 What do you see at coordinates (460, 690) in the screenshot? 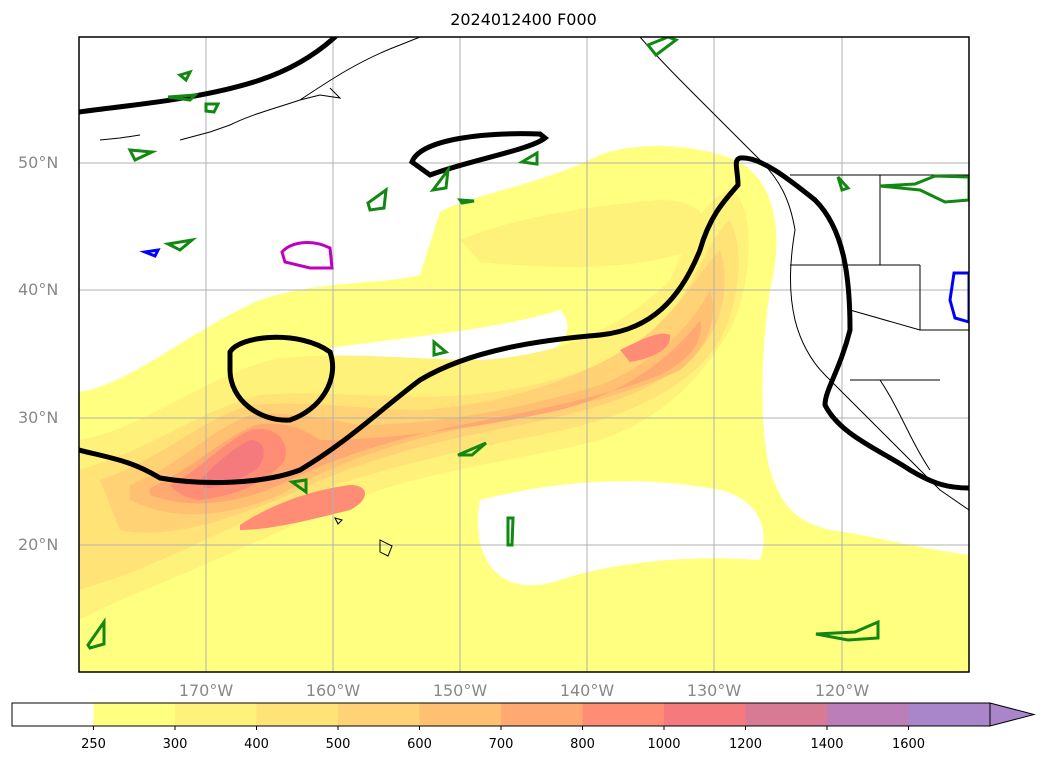
I see `lon-label-150w: 150°W` at bounding box center [460, 690].